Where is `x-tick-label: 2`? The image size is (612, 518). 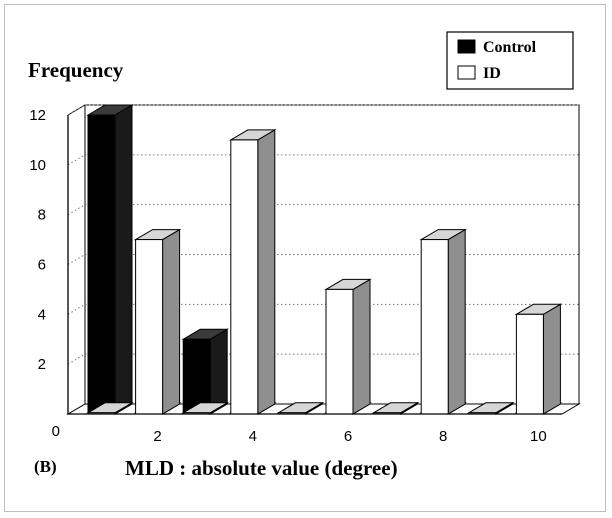 x-tick-label: 2 is located at coordinates (157, 436).